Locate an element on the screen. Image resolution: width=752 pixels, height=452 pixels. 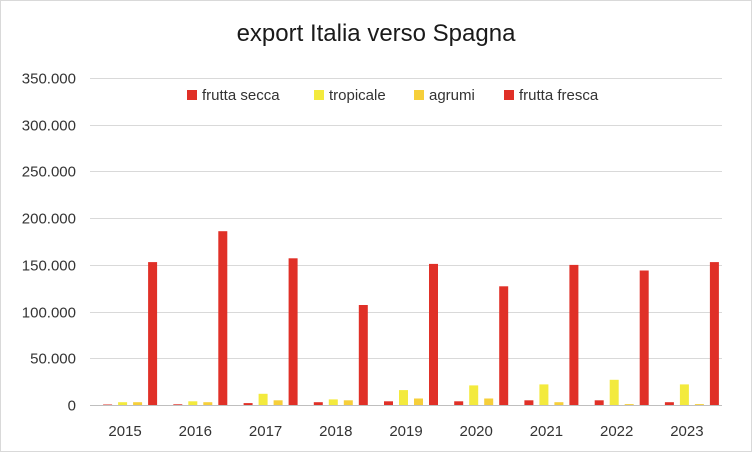
x-tick-label: 2023 is located at coordinates (686, 431).